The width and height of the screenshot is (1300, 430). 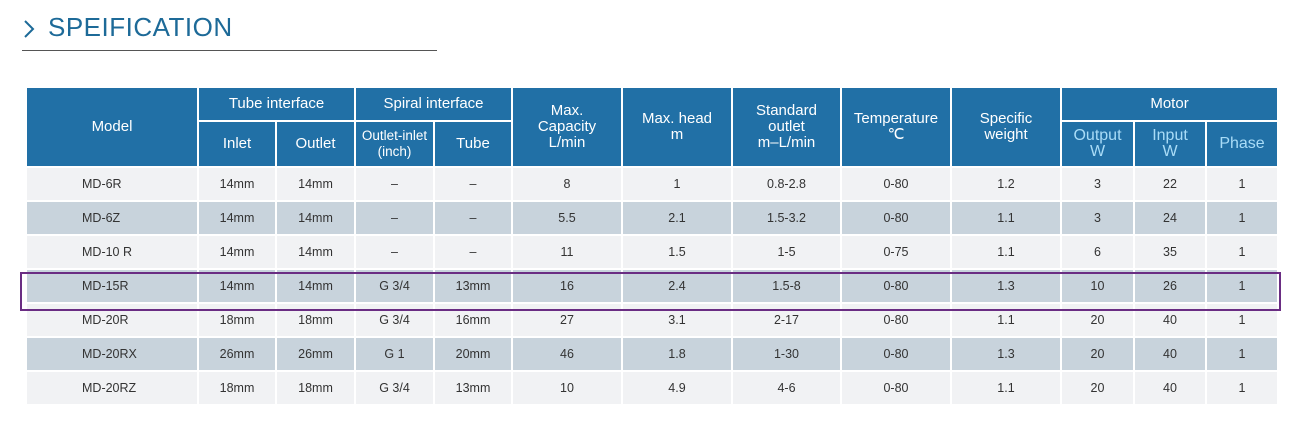 What do you see at coordinates (276, 104) in the screenshot?
I see `header-cell: Tube interface` at bounding box center [276, 104].